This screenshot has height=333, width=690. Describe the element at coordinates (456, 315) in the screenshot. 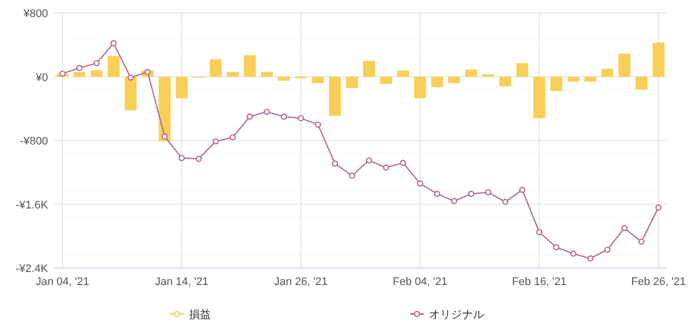

I see `legend-label: オリジナル` at that location.